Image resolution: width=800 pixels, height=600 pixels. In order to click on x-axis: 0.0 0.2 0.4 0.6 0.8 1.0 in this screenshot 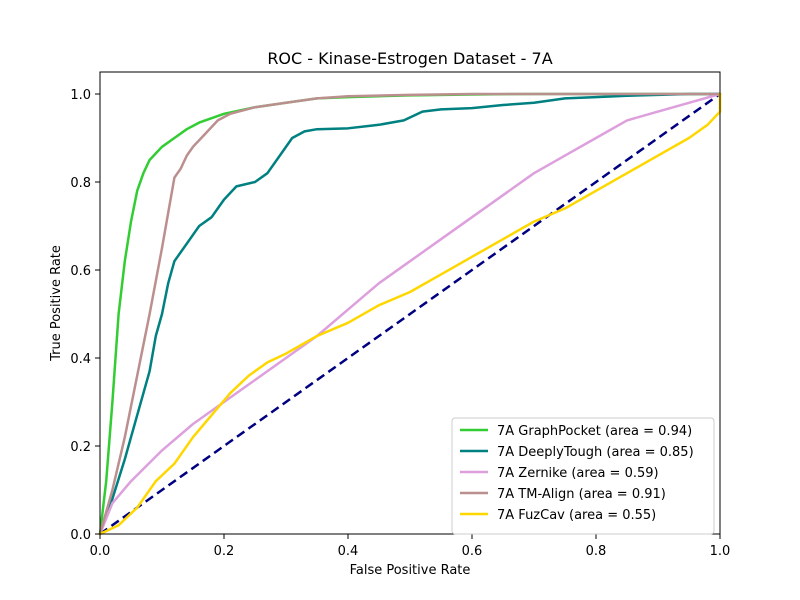, I will do `click(410, 546)`.